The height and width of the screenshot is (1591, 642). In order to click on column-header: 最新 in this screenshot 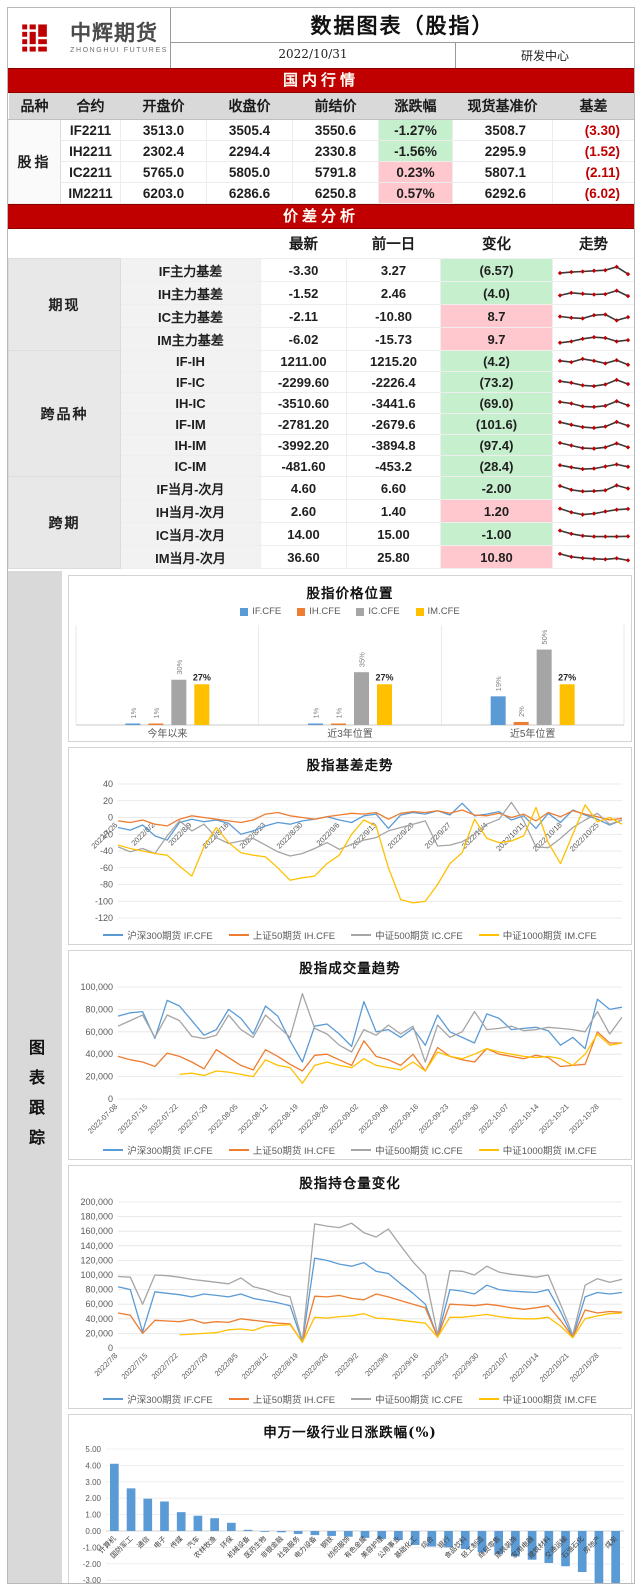, I will do `click(303, 244)`.